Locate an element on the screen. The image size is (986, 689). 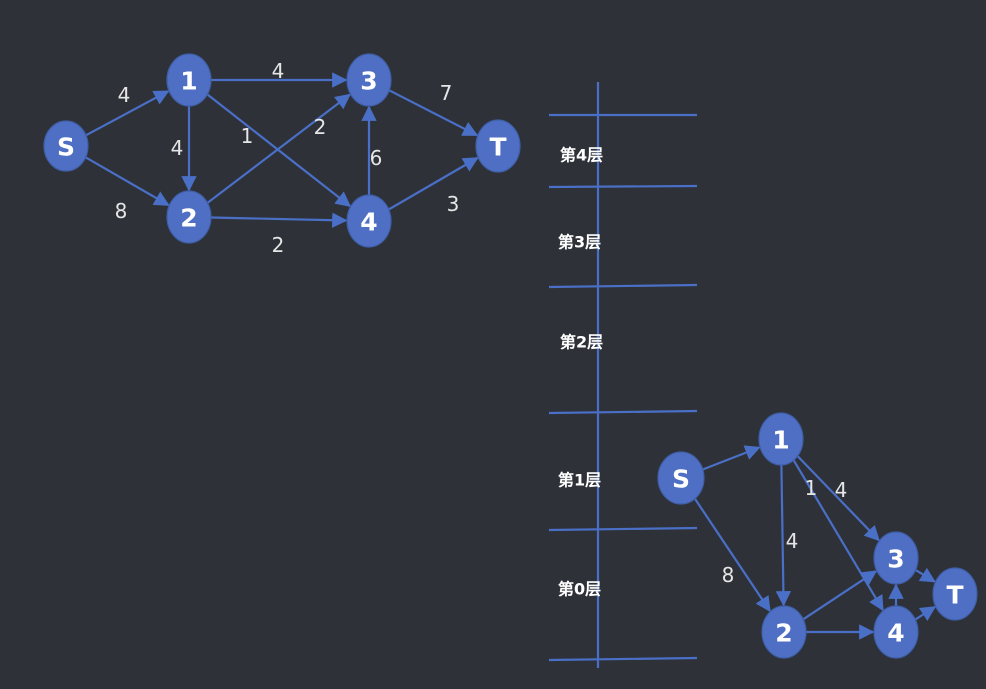
graph-nodes: S 1 2 3 4 T is located at coordinates (282, 150).